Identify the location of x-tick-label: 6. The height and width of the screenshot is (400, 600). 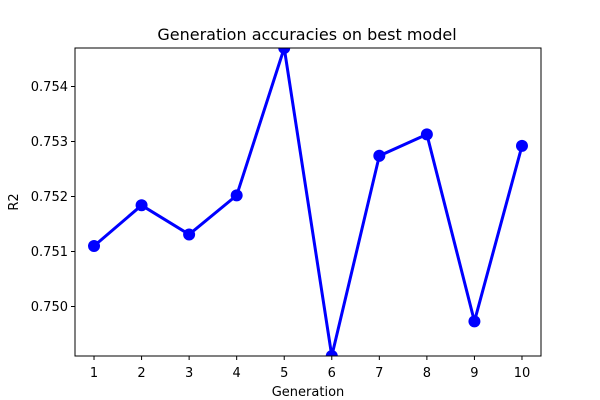
(332, 373).